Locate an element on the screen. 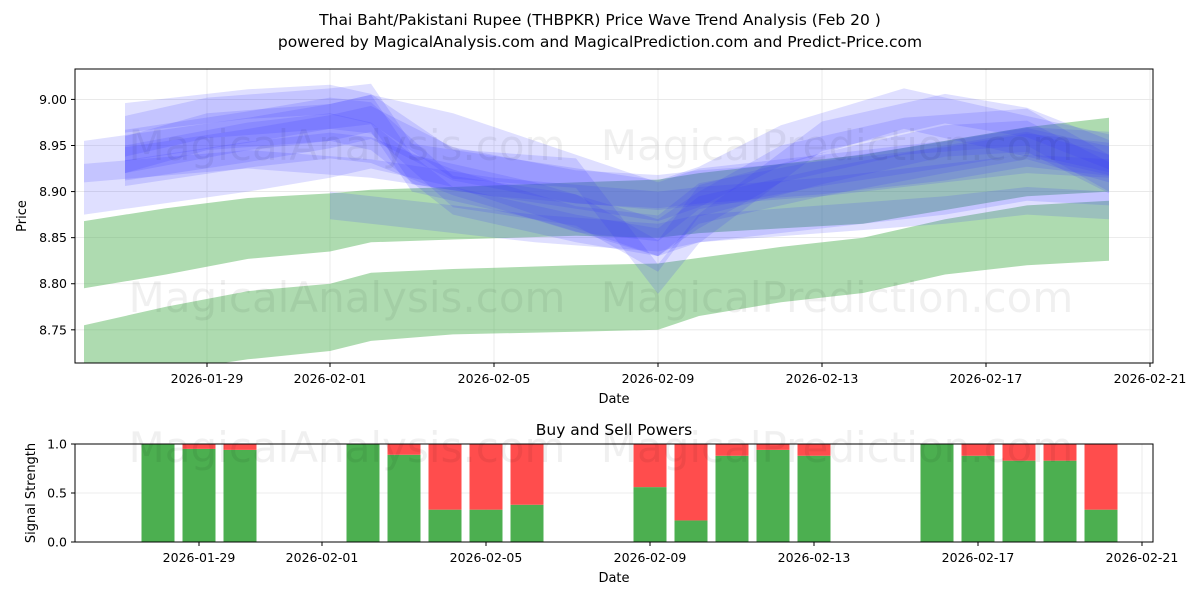 This screenshot has width=1200, height=600. watermark-mid-left: MagicalAnalysis.com is located at coordinates (347, 297).